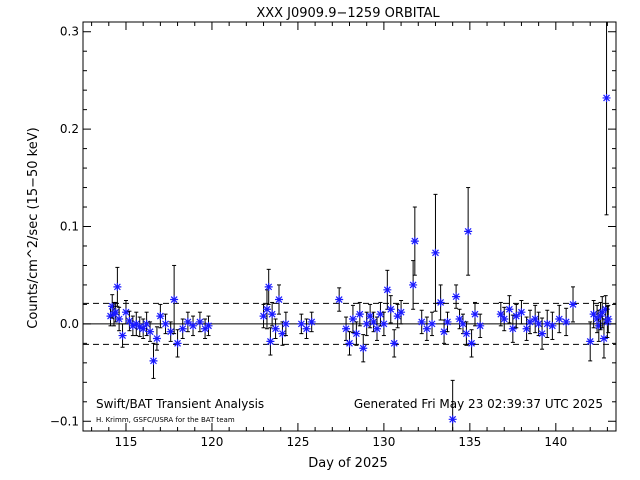 The image size is (640, 480). What do you see at coordinates (69, 227) in the screenshot?
I see `y-tick-label: 0.1` at bounding box center [69, 227].